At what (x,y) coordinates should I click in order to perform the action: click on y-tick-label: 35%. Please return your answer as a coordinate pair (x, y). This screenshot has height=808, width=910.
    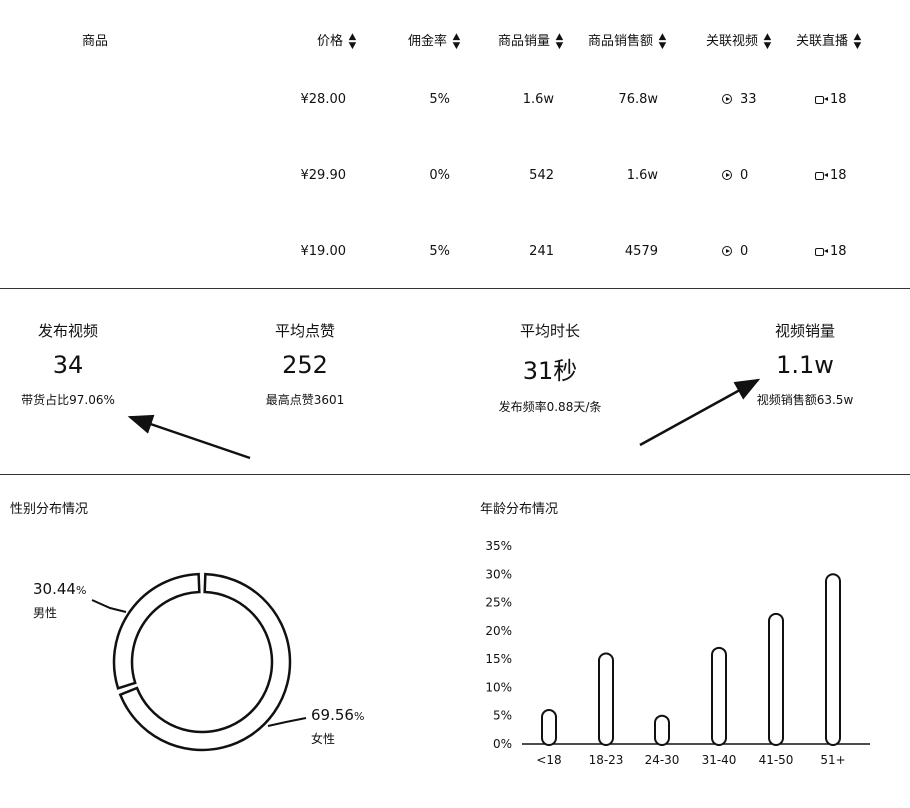
    Looking at the image, I should click on (498, 546).